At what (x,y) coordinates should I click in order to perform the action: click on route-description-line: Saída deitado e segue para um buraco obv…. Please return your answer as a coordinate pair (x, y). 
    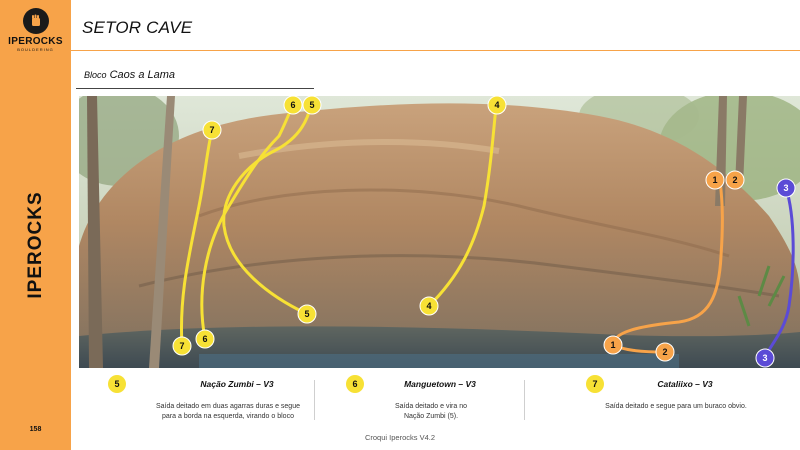
    Looking at the image, I should click on (676, 406).